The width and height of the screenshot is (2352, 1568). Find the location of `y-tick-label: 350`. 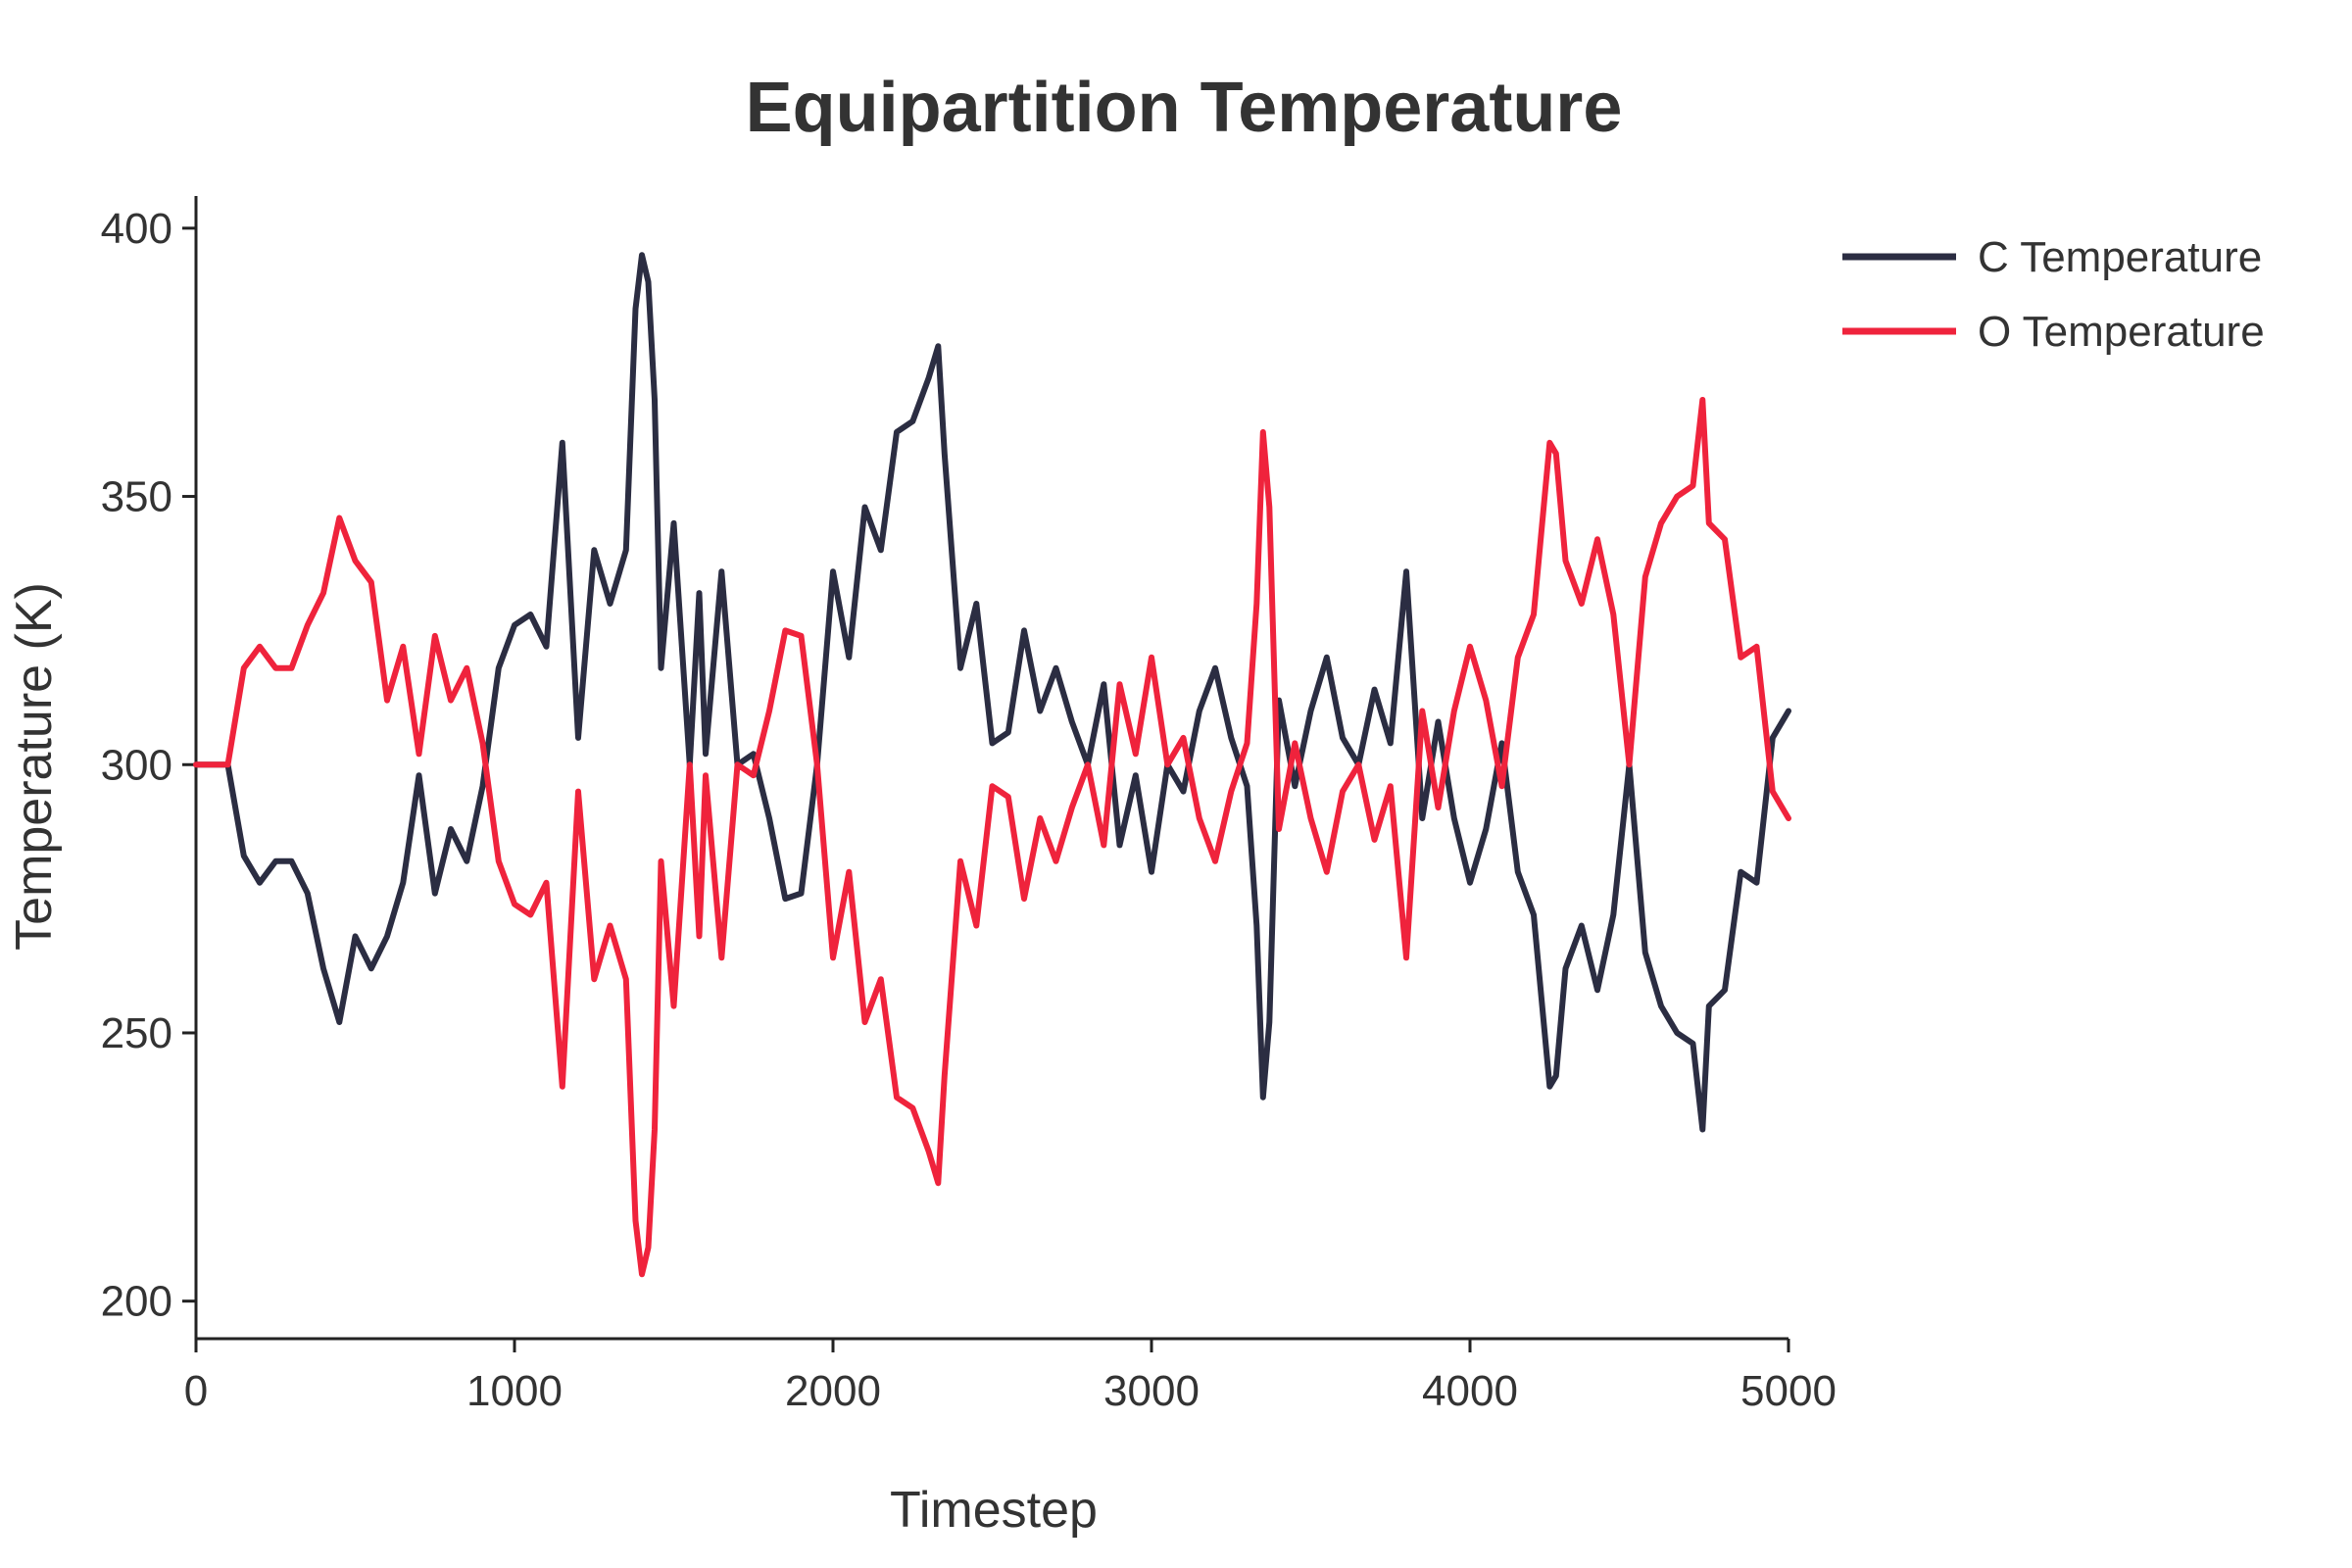

y-tick-label: 350 is located at coordinates (136, 497).